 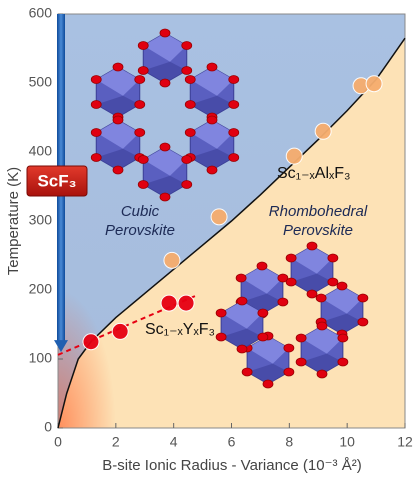 What do you see at coordinates (41, 13) in the screenshot?
I see `y-tick-label: 600` at bounding box center [41, 13].